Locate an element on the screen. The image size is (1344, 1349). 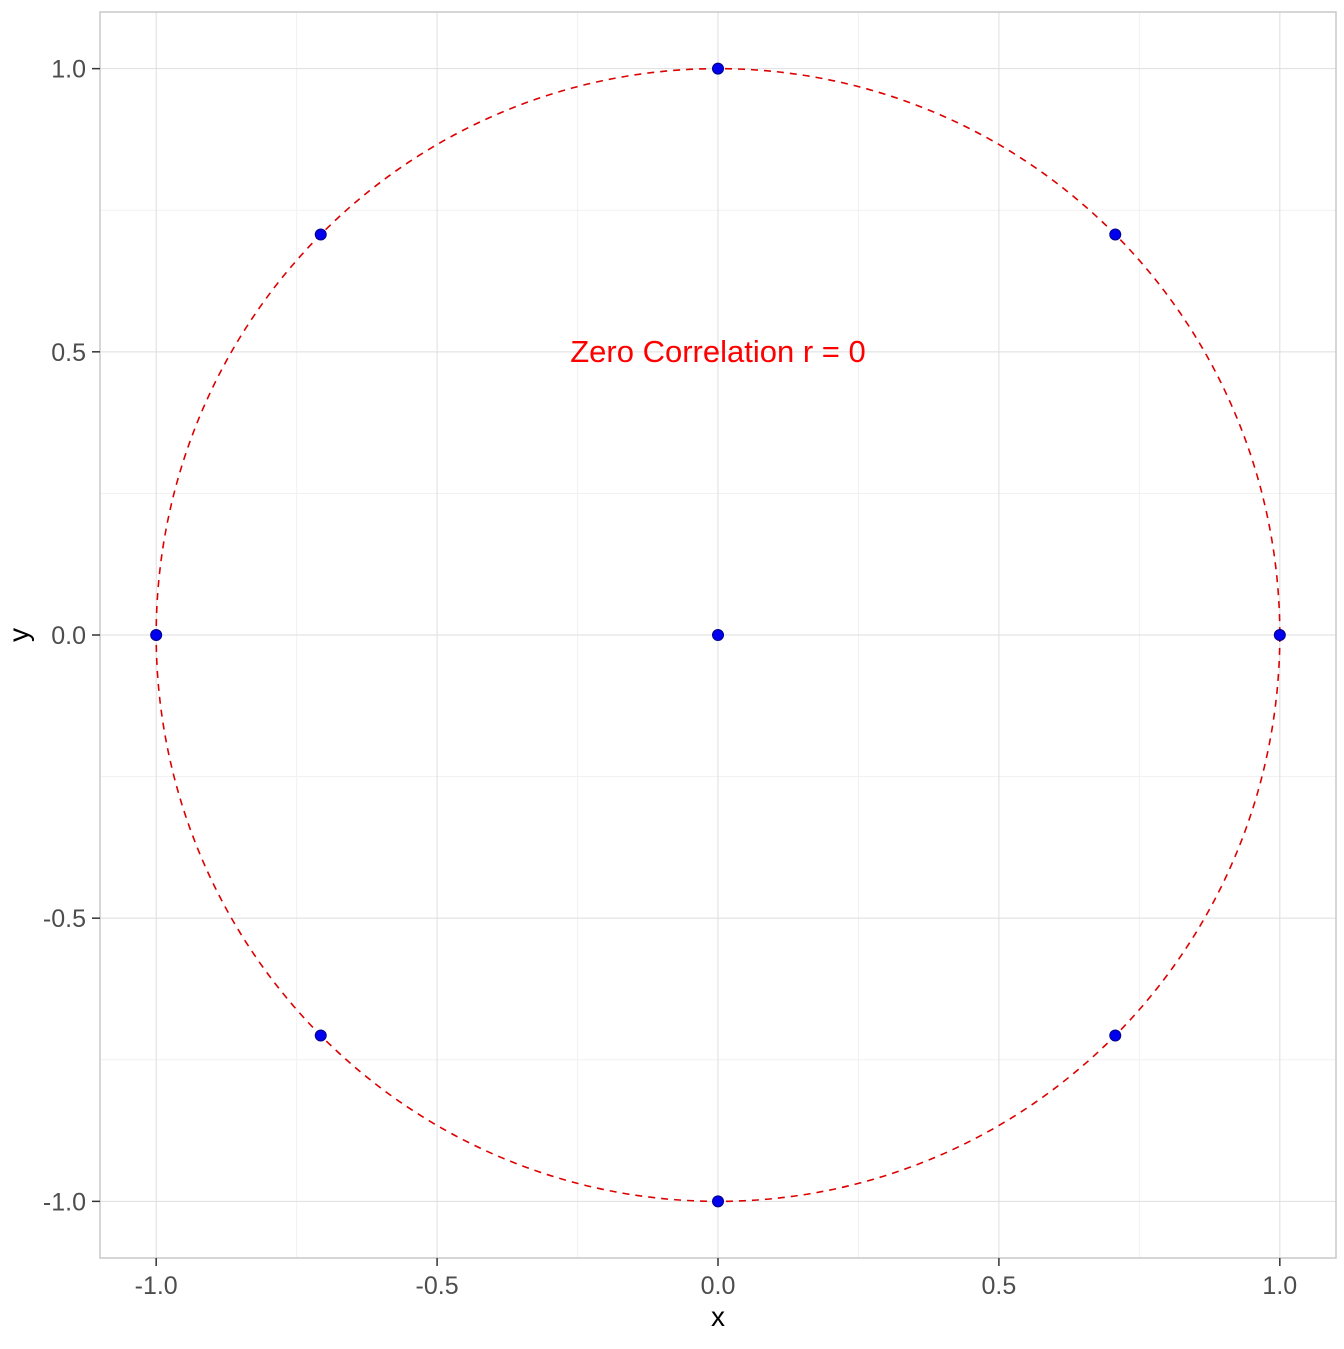
annotation-text: Zero Correlation r = 0 is located at coordinates (717, 351).